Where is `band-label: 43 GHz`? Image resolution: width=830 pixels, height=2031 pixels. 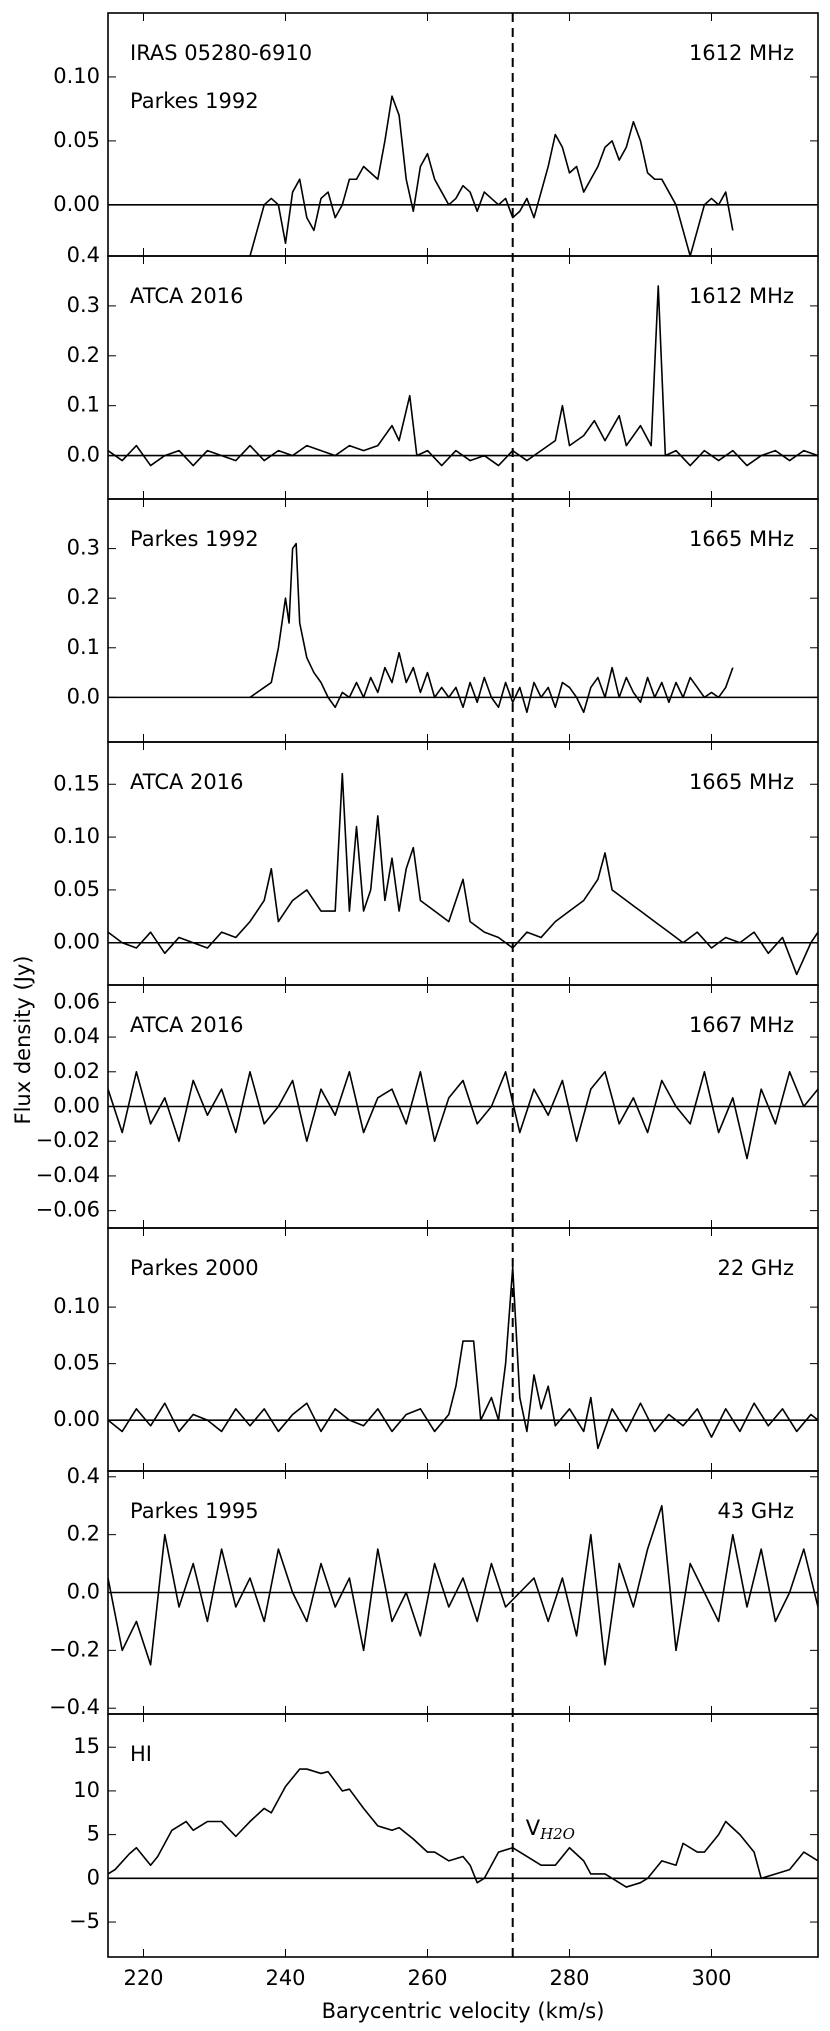
band-label: 43 GHz is located at coordinates (756, 1511).